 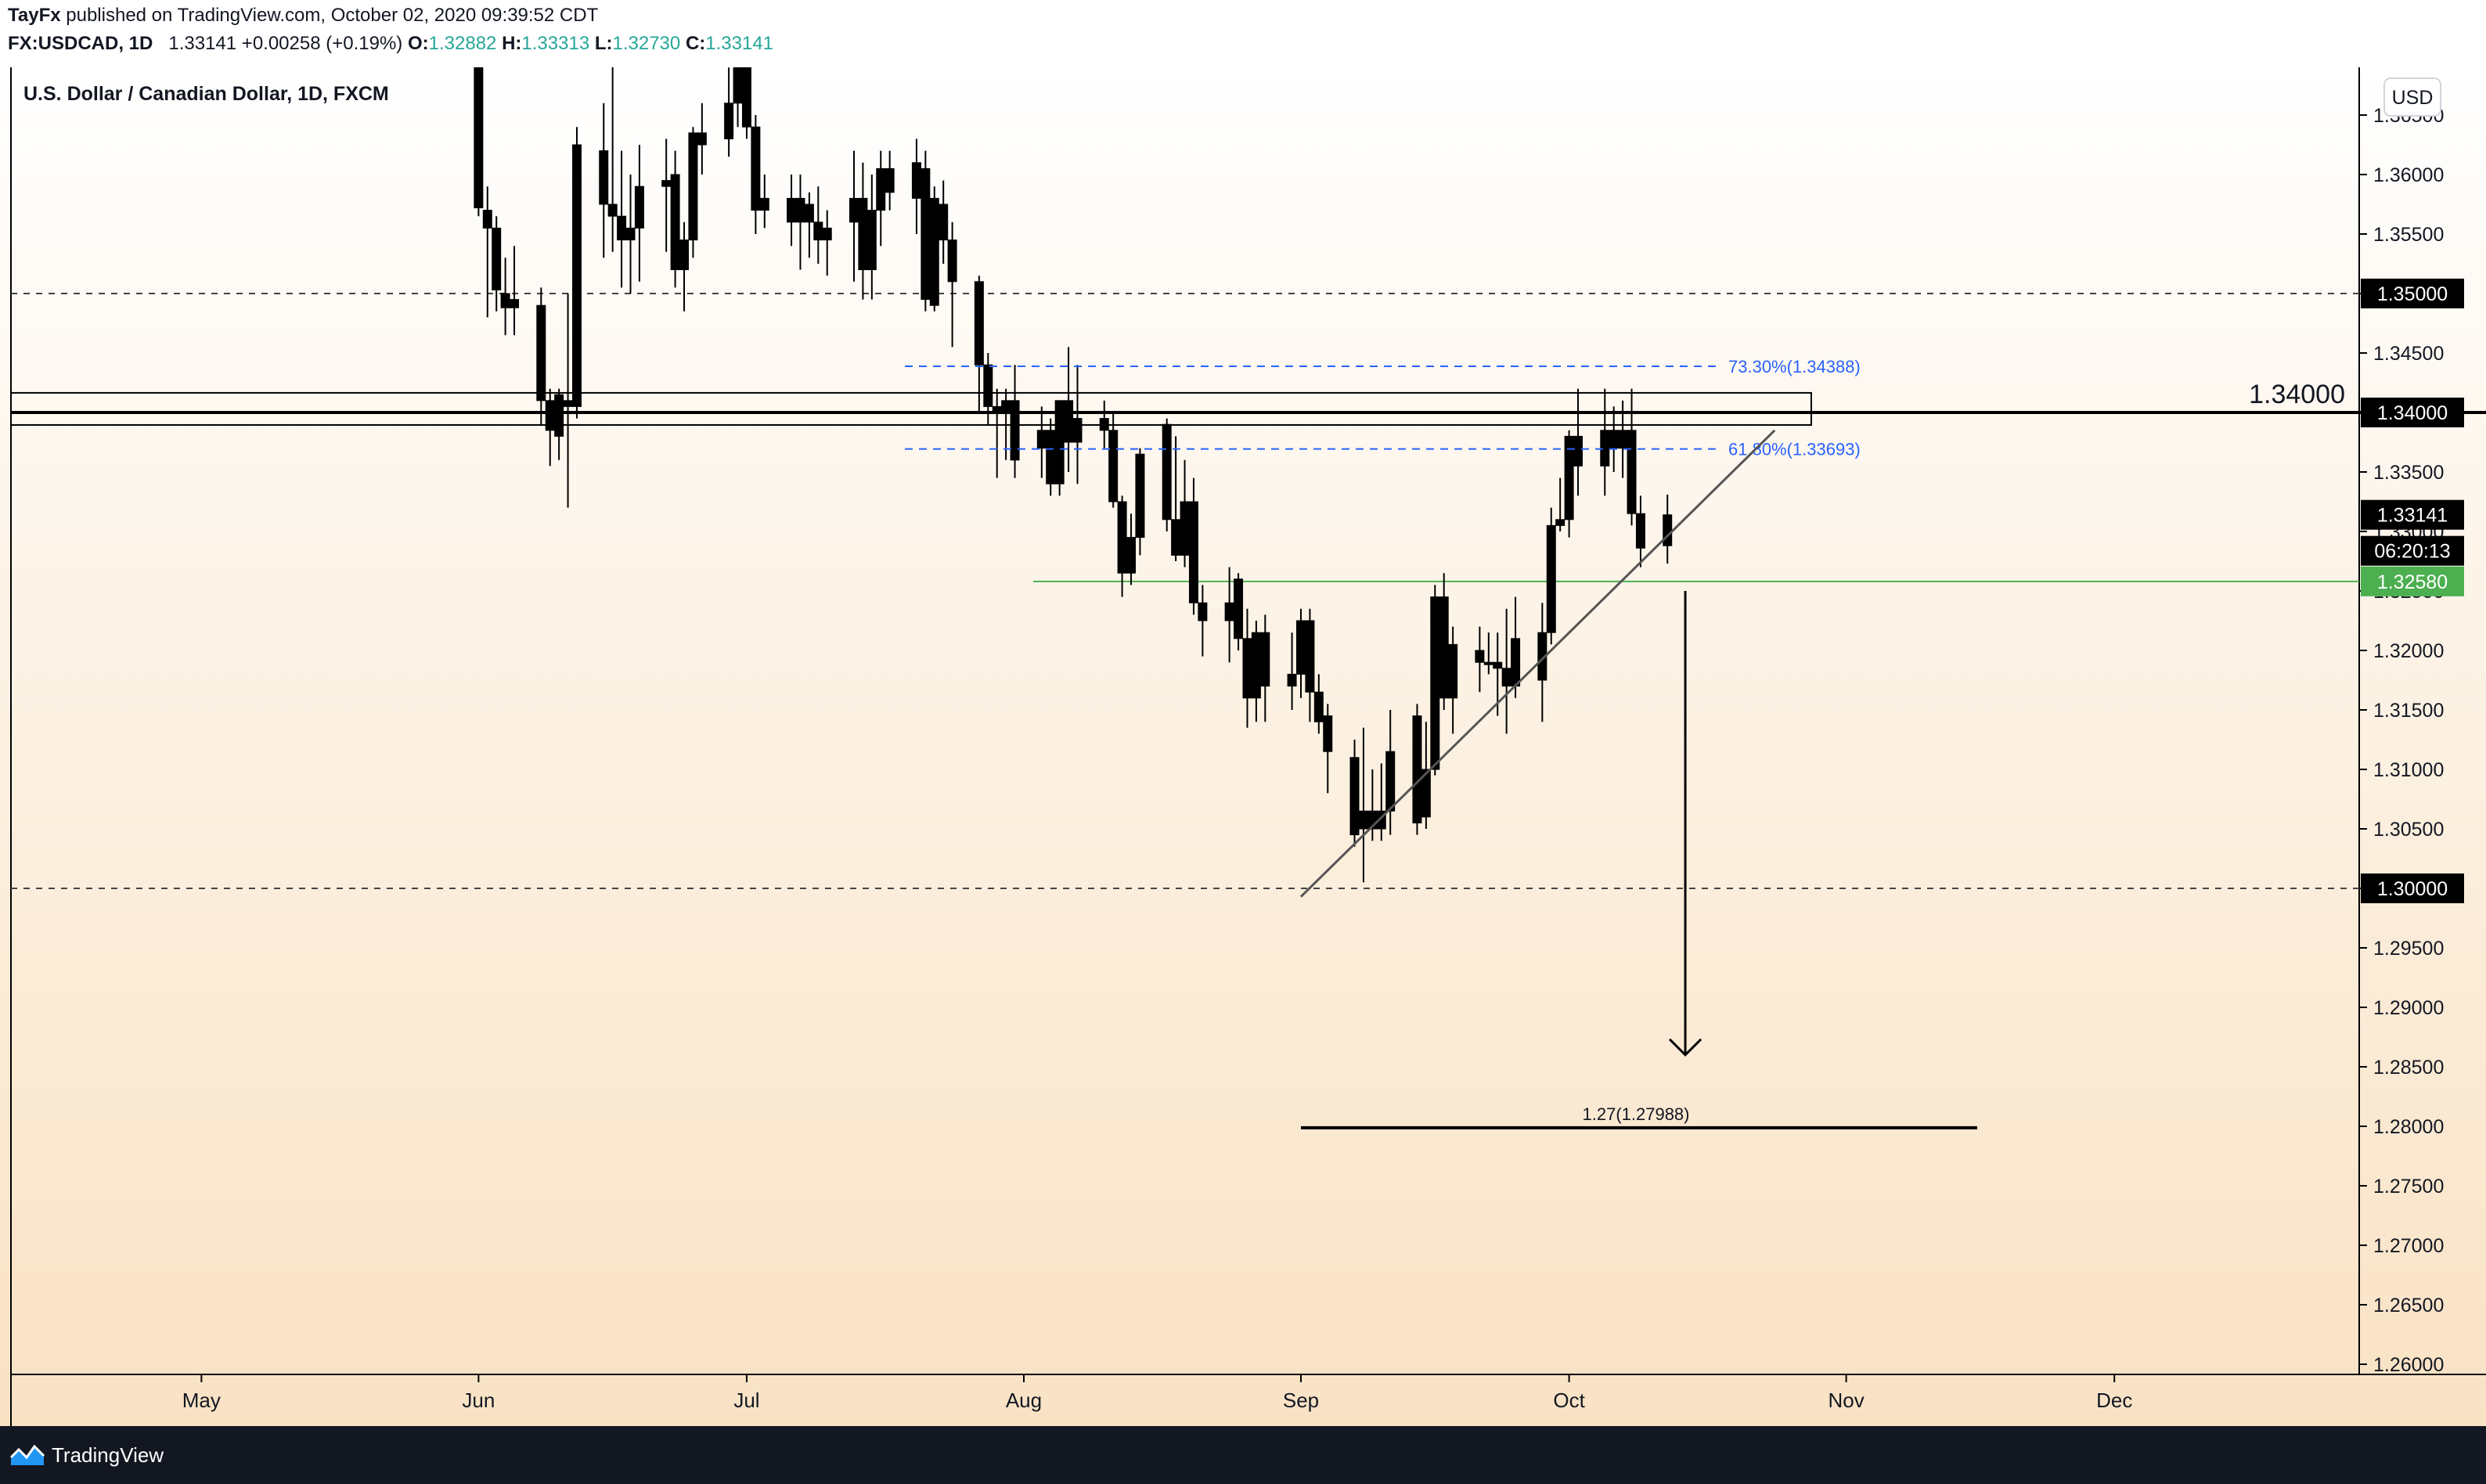 What do you see at coordinates (2408, 1127) in the screenshot?
I see `price-tick-label: 1.28000` at bounding box center [2408, 1127].